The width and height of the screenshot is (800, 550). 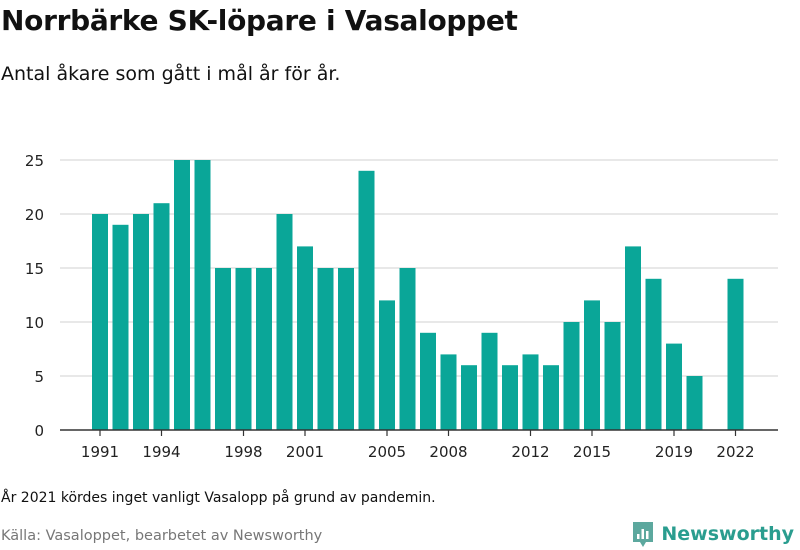 What do you see at coordinates (674, 386) in the screenshot?
I see `bar-2019` at bounding box center [674, 386].